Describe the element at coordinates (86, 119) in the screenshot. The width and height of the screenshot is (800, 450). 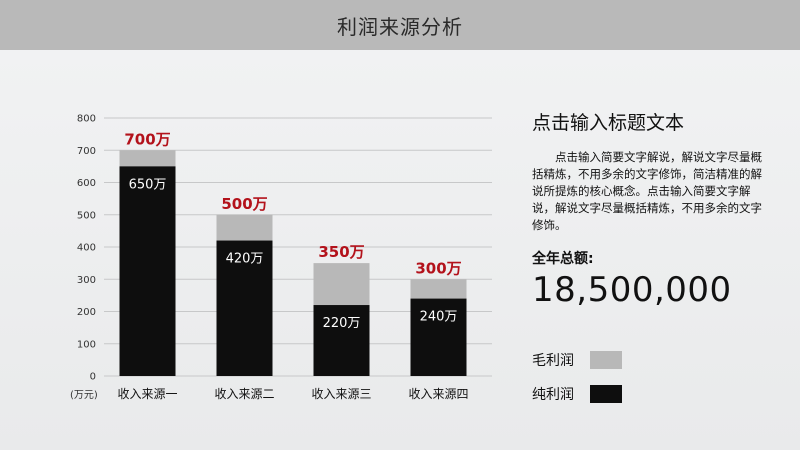
I see `y-tick-label: 800` at that location.